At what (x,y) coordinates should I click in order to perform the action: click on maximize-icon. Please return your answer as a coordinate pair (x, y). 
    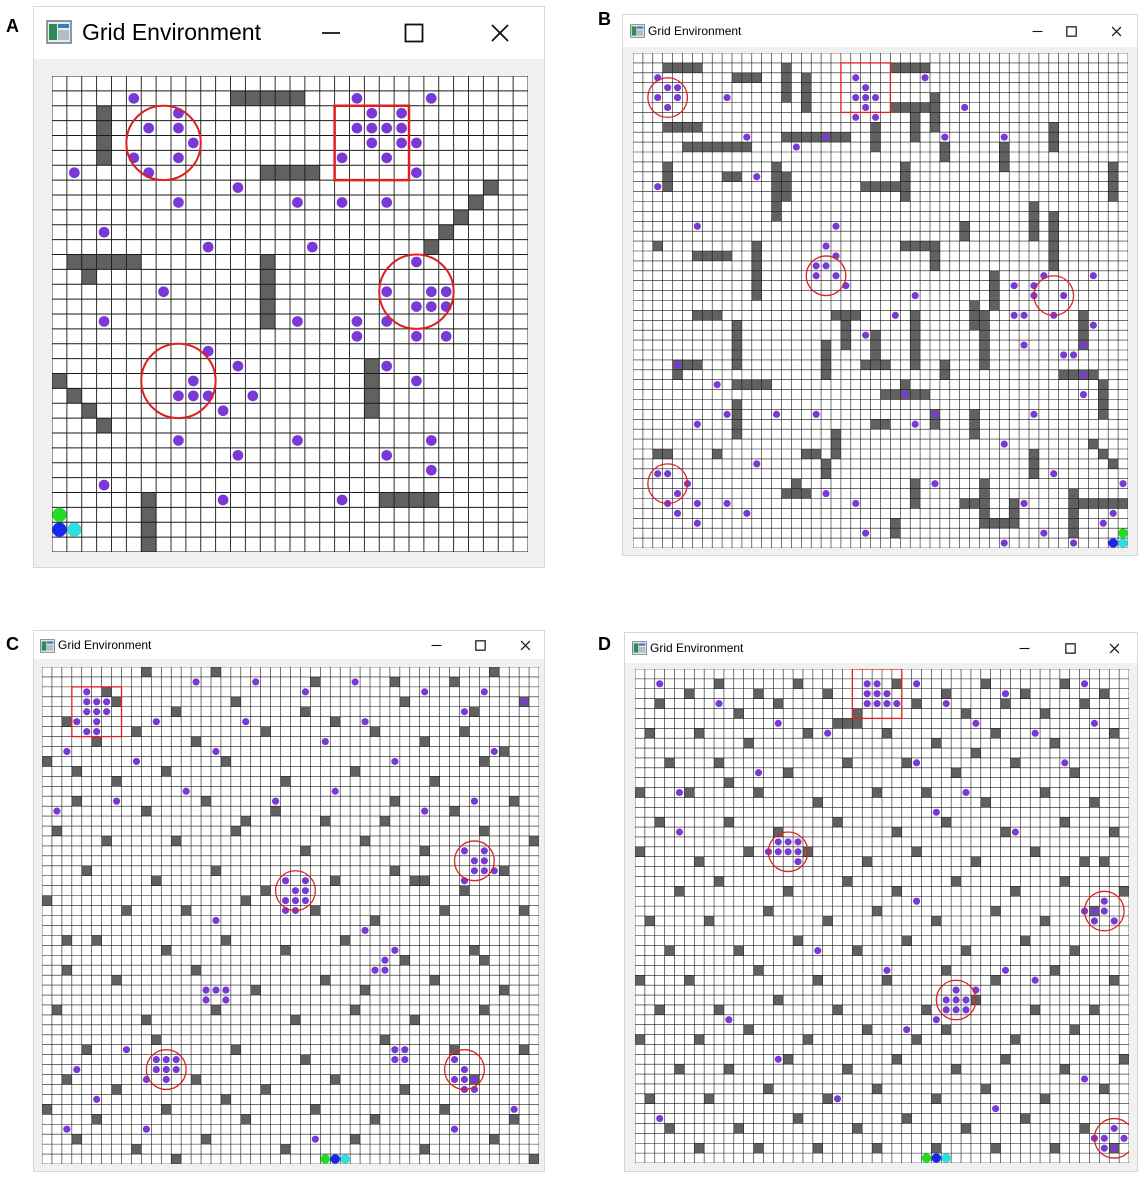
    Looking at the image, I should click on (1070, 648).